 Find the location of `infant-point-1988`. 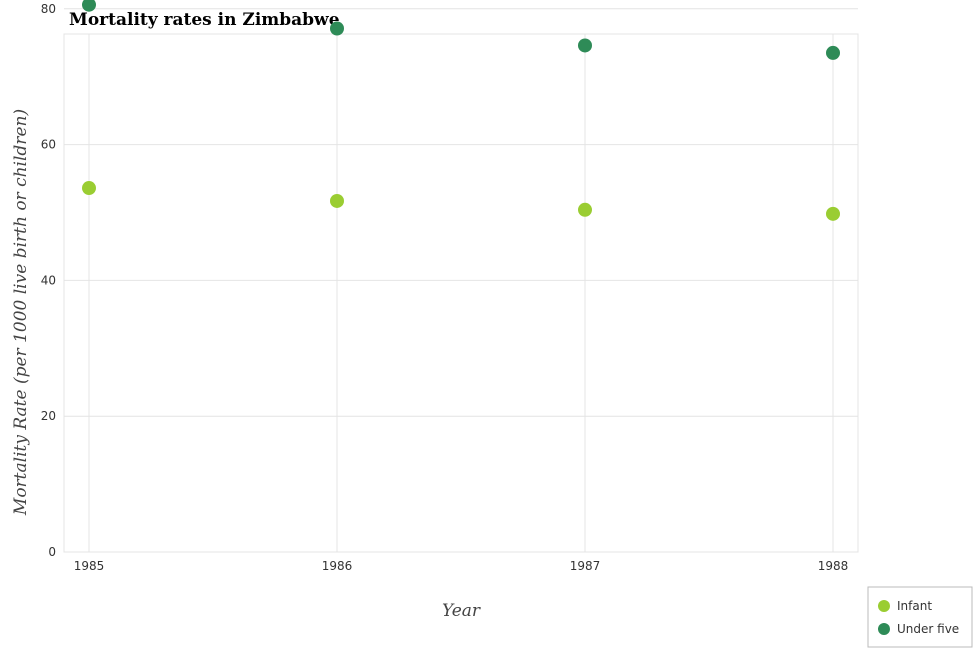

infant-point-1988 is located at coordinates (833, 213).